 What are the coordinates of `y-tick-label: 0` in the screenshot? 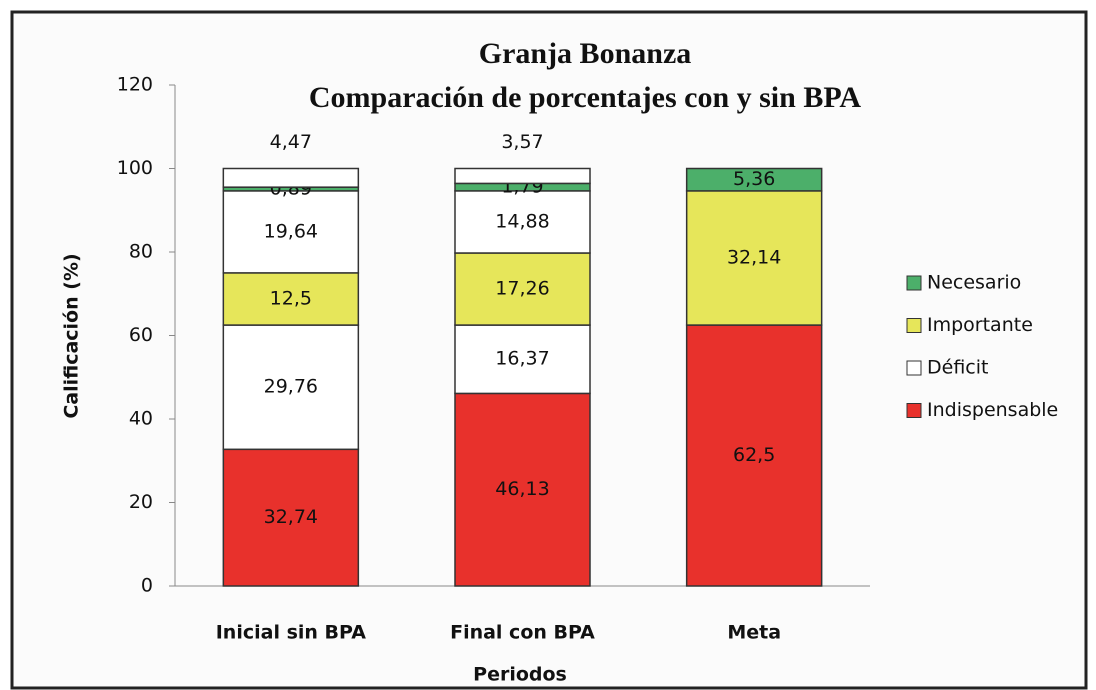 It's located at (147, 586).